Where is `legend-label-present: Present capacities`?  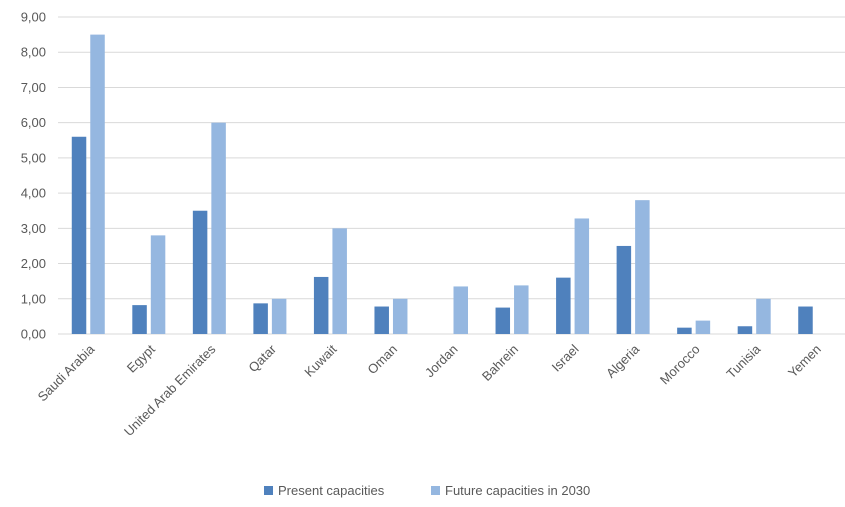
legend-label-present: Present capacities is located at coordinates (331, 490).